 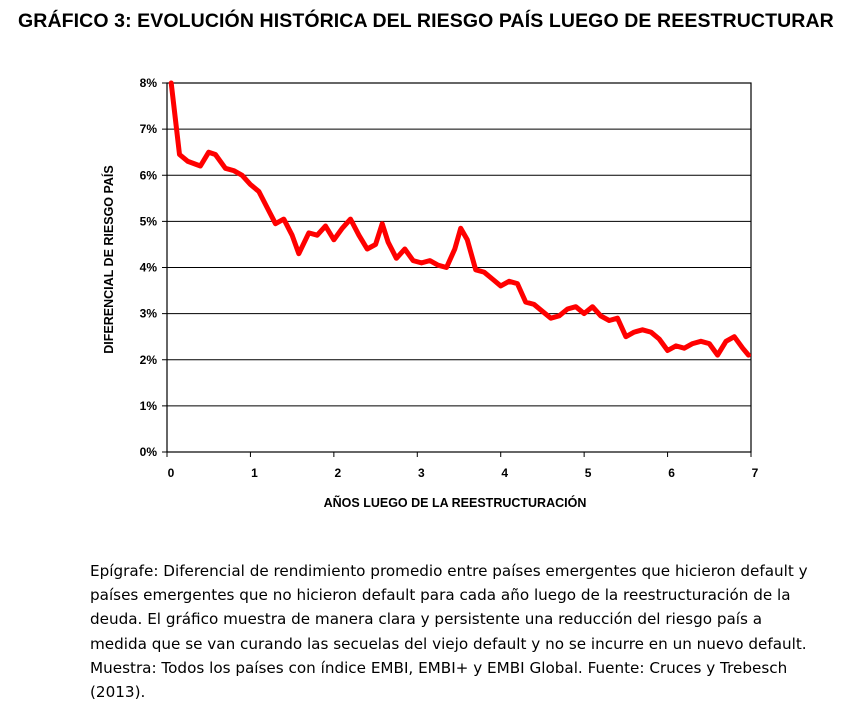 I want to click on x-tick-label: 6, so click(x=671, y=473).